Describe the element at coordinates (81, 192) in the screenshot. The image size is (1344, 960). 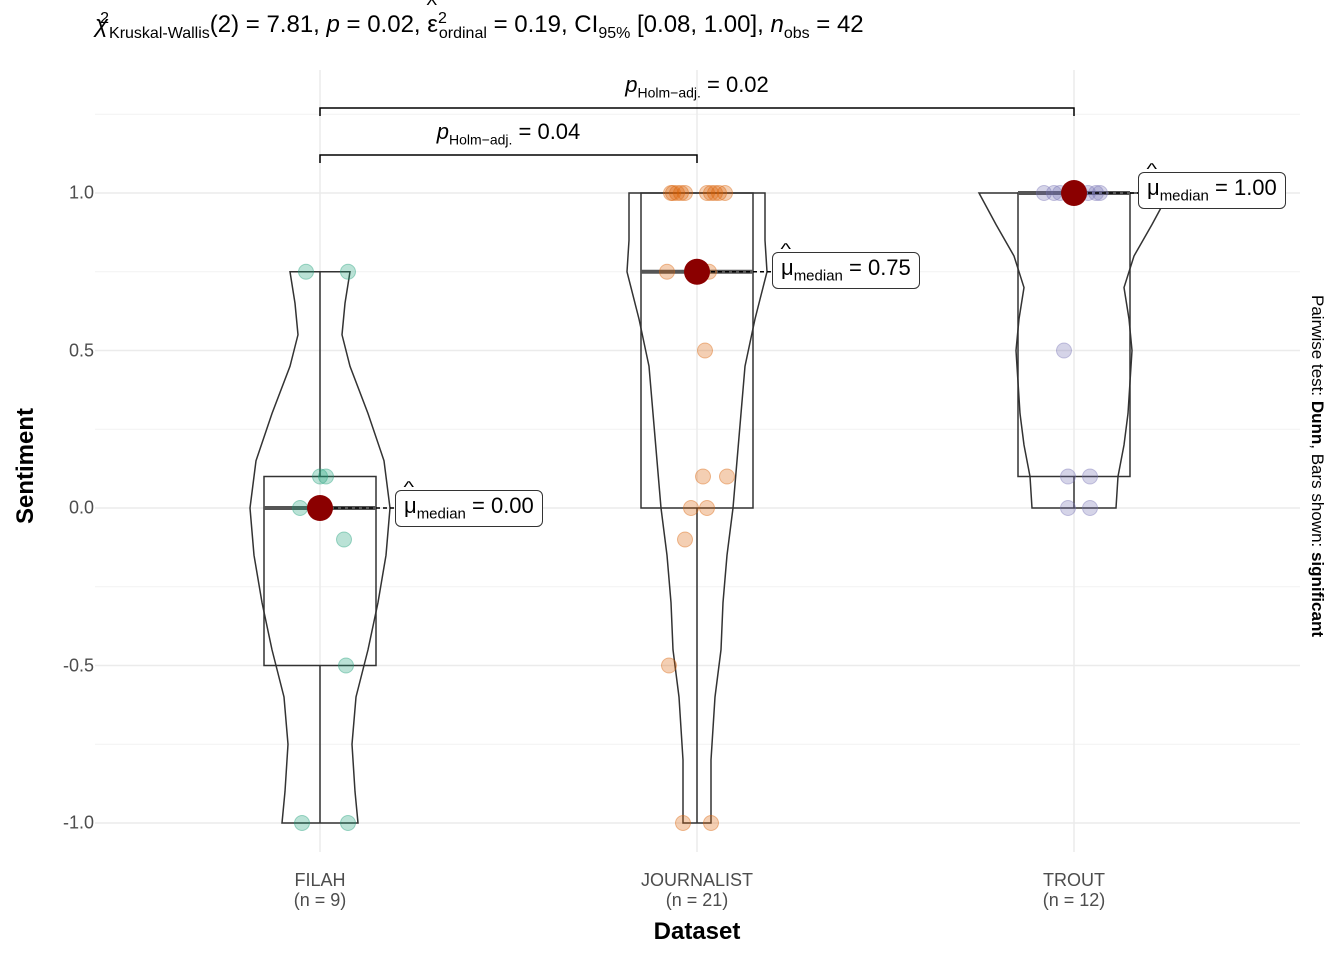
I see `y-tick-label: 1.0` at that location.